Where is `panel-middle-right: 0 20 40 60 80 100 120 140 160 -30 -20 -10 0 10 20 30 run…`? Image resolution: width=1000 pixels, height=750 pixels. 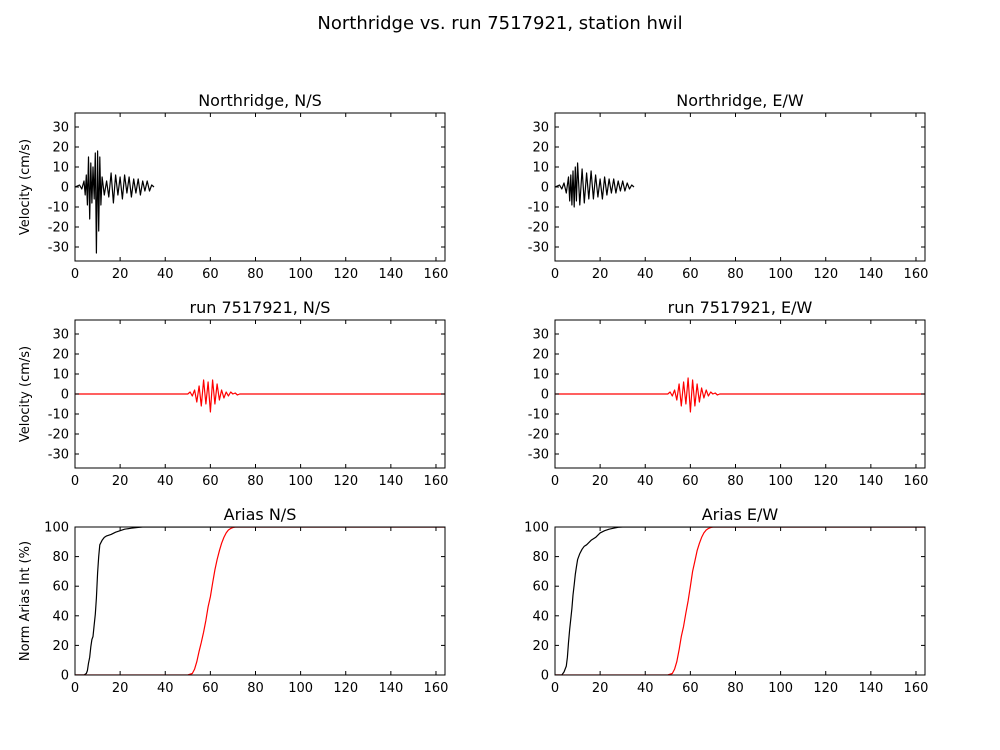 panel-middle-right: 0 20 40 60 80 100 120 140 160 -30 -20 -10 0 10 20 30 run… is located at coordinates (728, 393).